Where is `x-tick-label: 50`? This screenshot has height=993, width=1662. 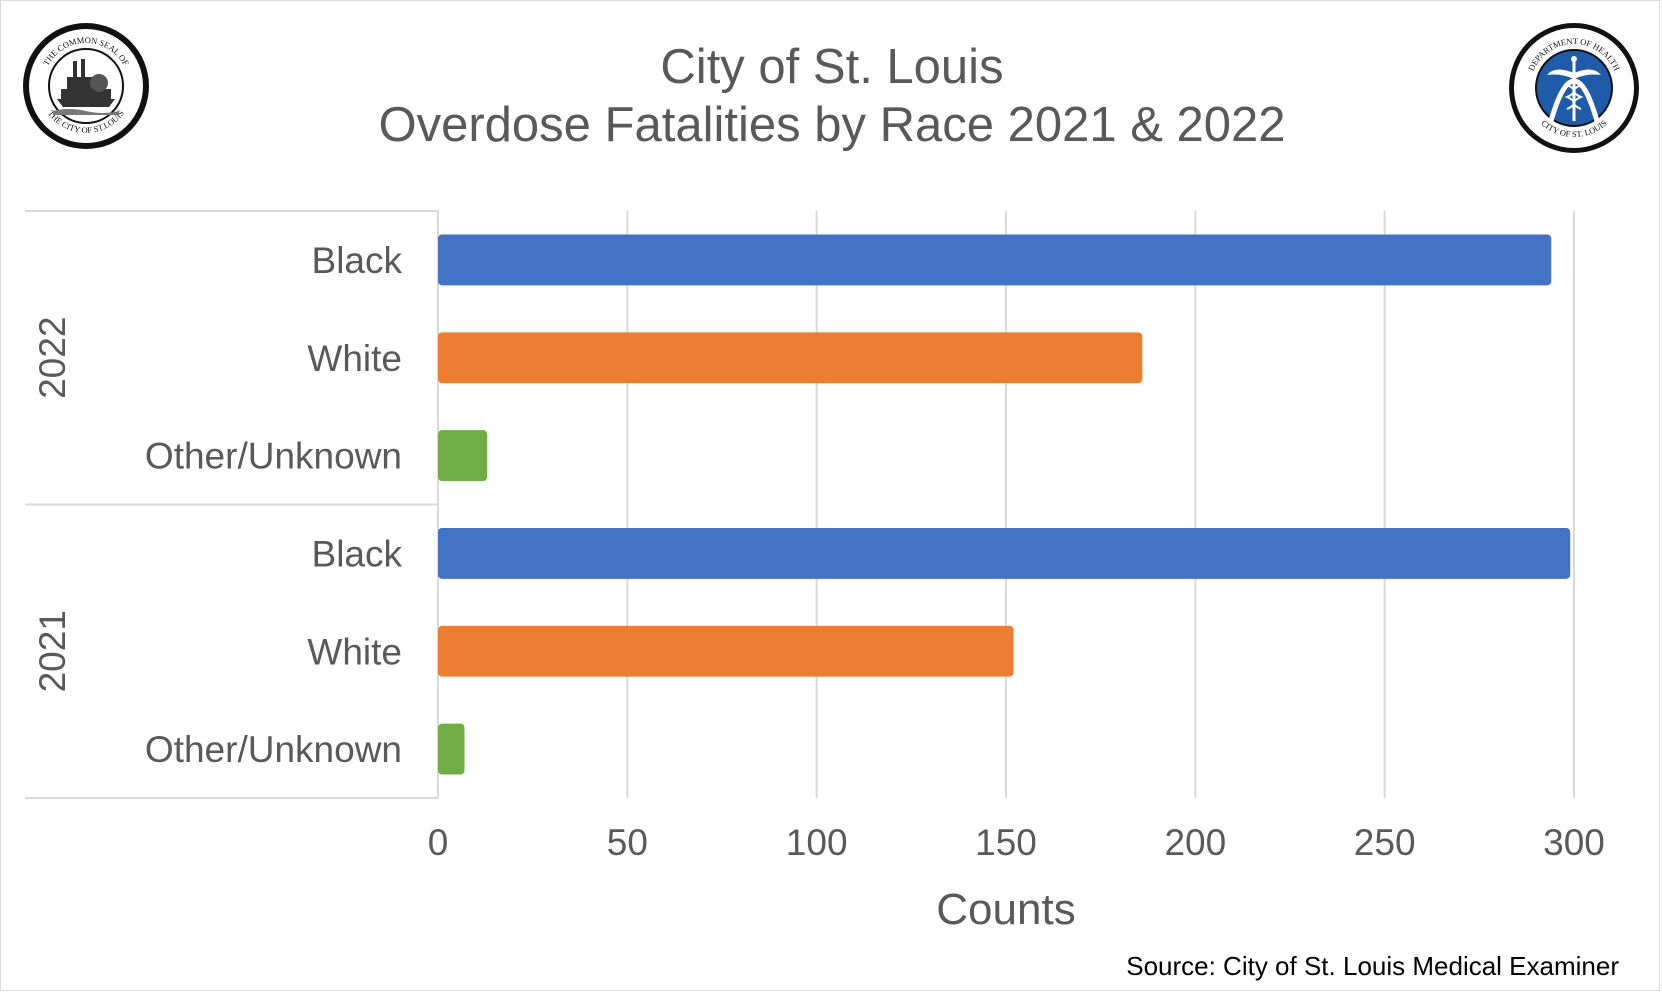 x-tick-label: 50 is located at coordinates (627, 842).